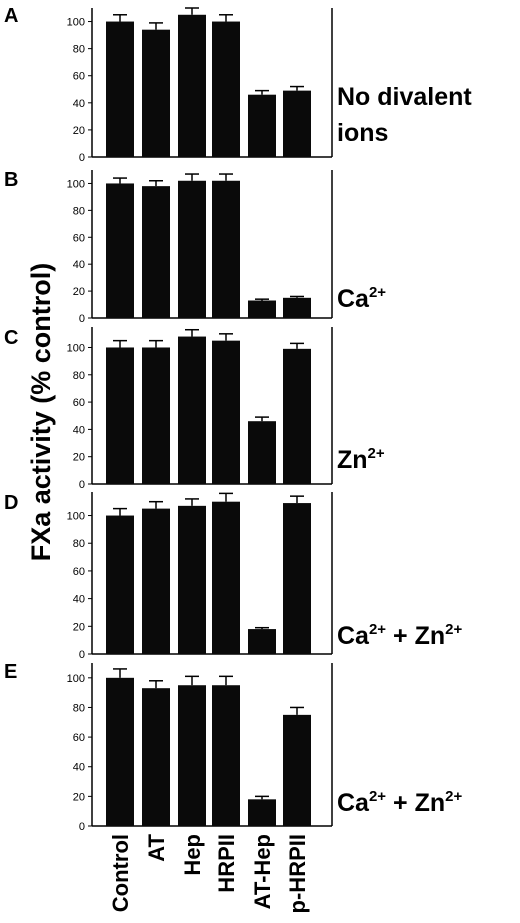  I want to click on condition-text: Zn, so click(352, 460).